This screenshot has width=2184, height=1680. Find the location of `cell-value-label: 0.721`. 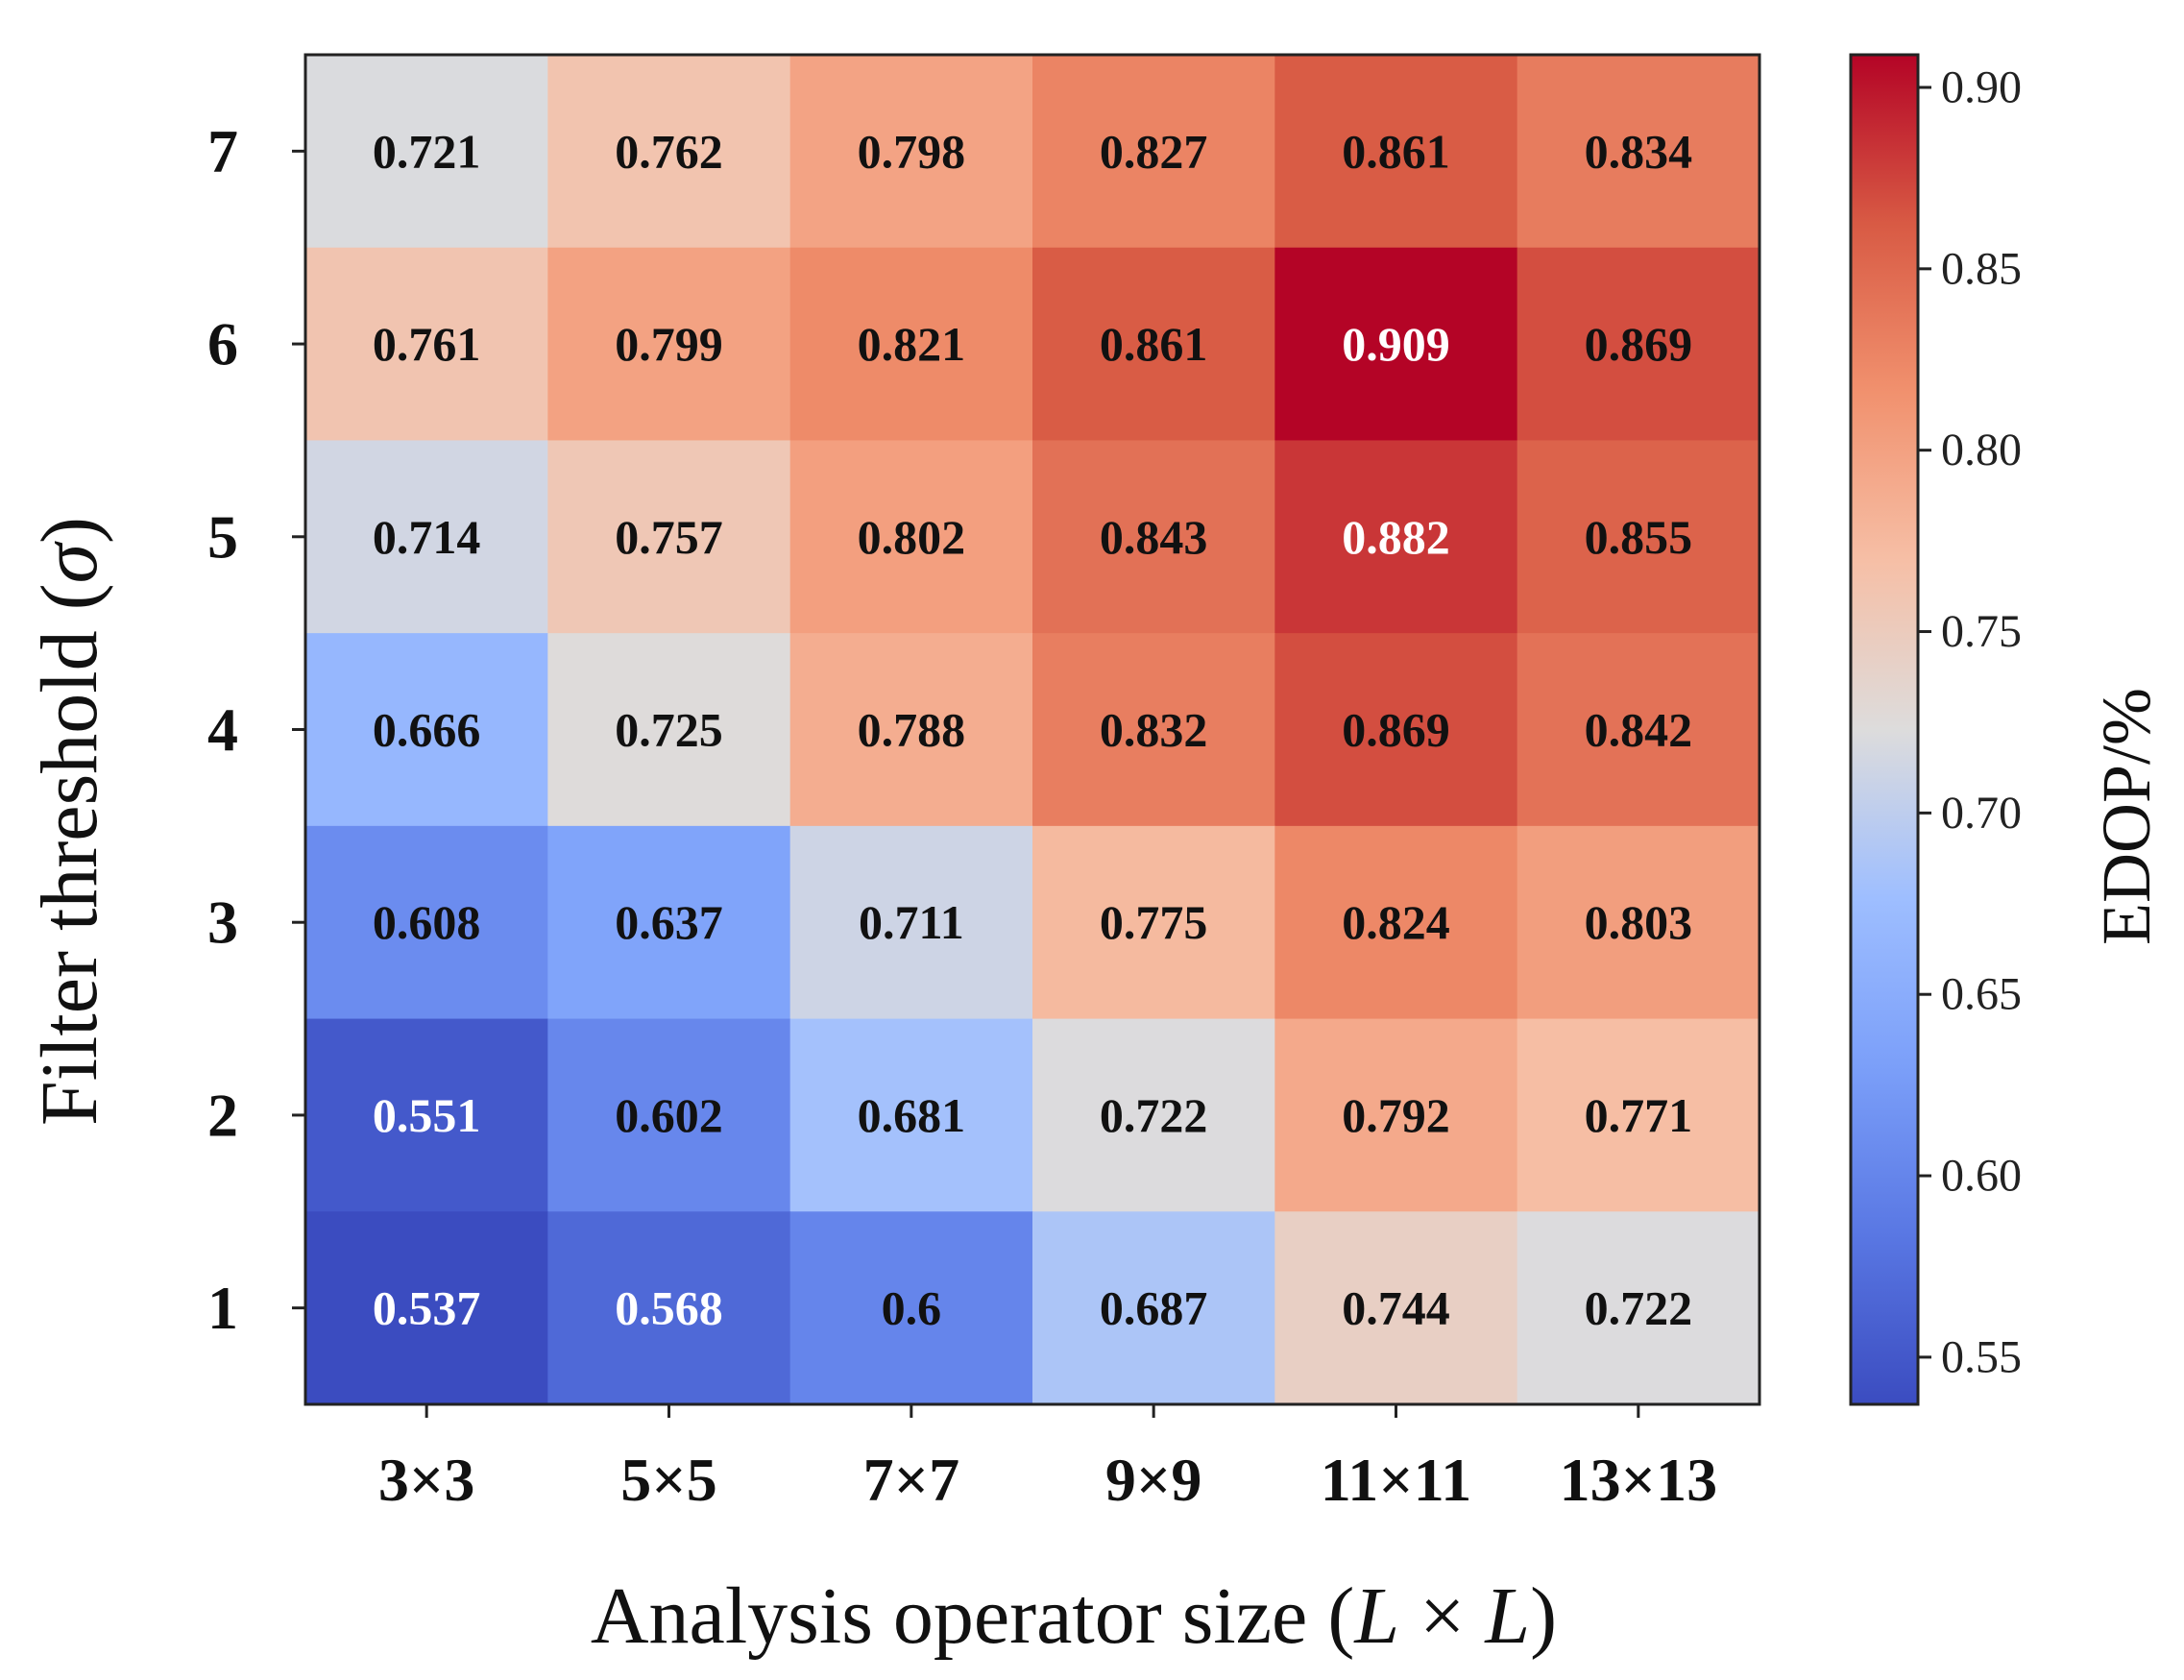

cell-value-label: 0.721 is located at coordinates (427, 151).